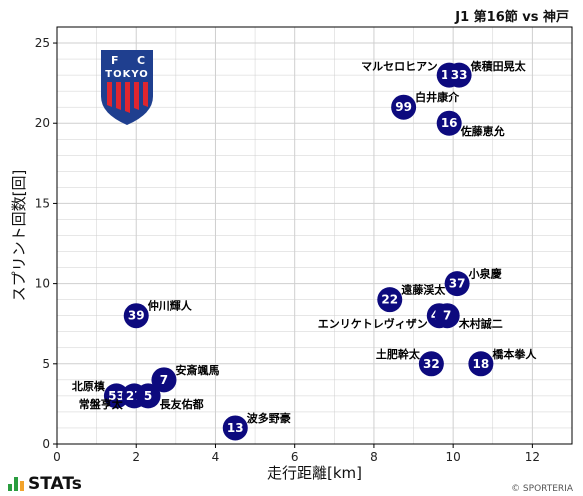 The width and height of the screenshot is (583, 496). I want to click on x-tick-label: 10, so click(453, 457).